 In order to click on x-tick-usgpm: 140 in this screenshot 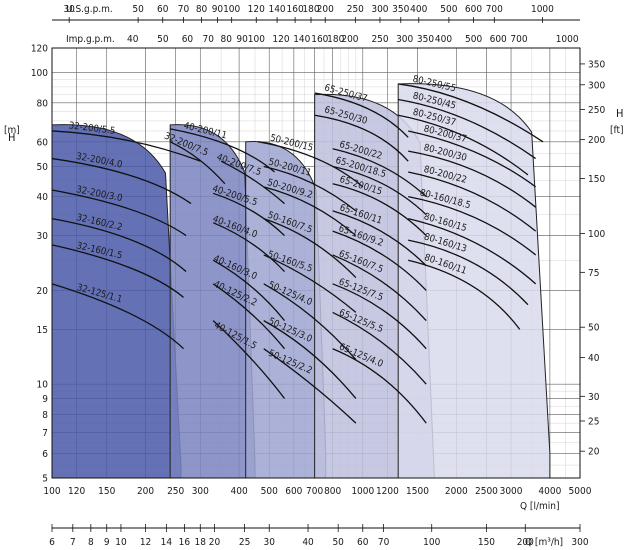, I will do `click(276, 9)`.